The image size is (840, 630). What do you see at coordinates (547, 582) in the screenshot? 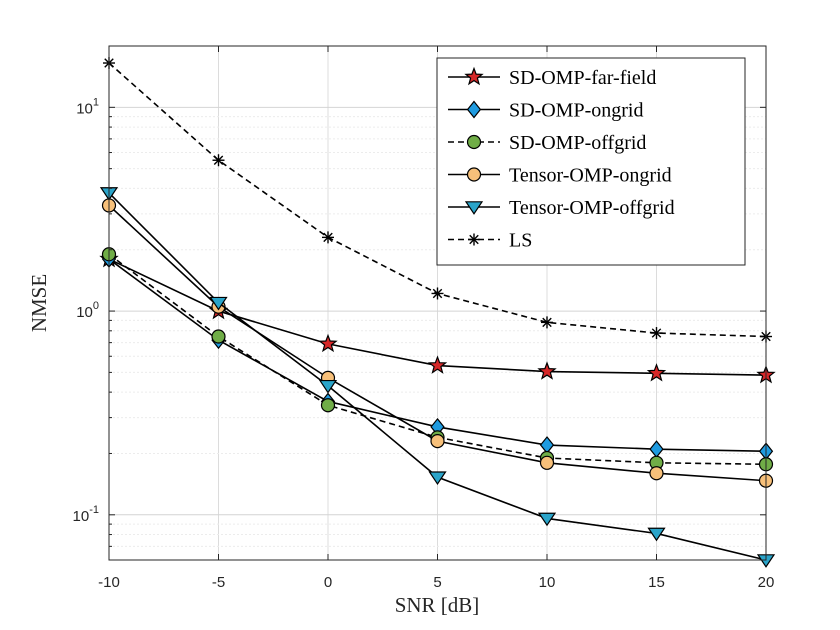
I see `x-tick-label: 10` at bounding box center [547, 582].